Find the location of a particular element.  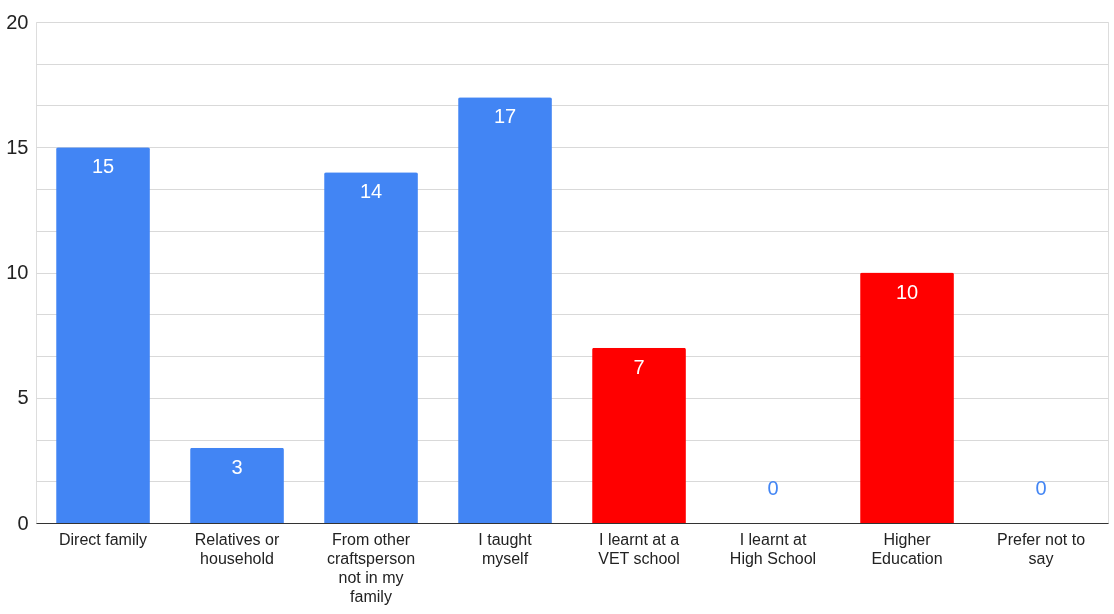

y-tick-label: 15 is located at coordinates (17, 146).